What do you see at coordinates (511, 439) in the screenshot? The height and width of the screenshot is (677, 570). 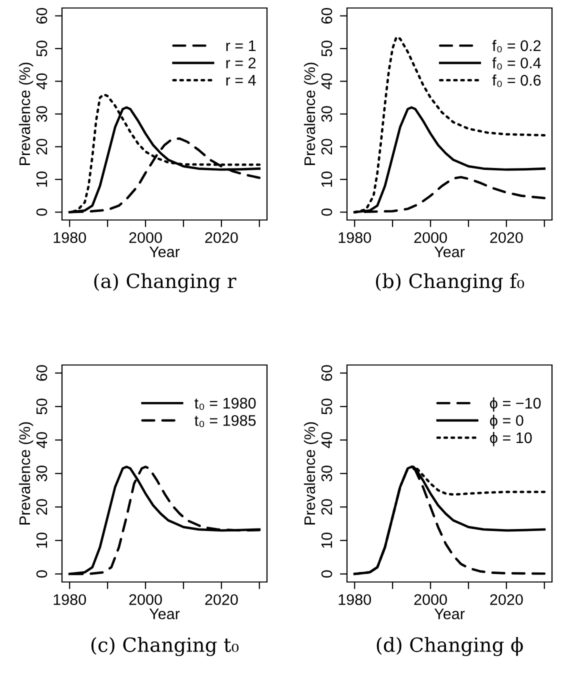 I see `legend-label: ϕ = 10` at bounding box center [511, 439].